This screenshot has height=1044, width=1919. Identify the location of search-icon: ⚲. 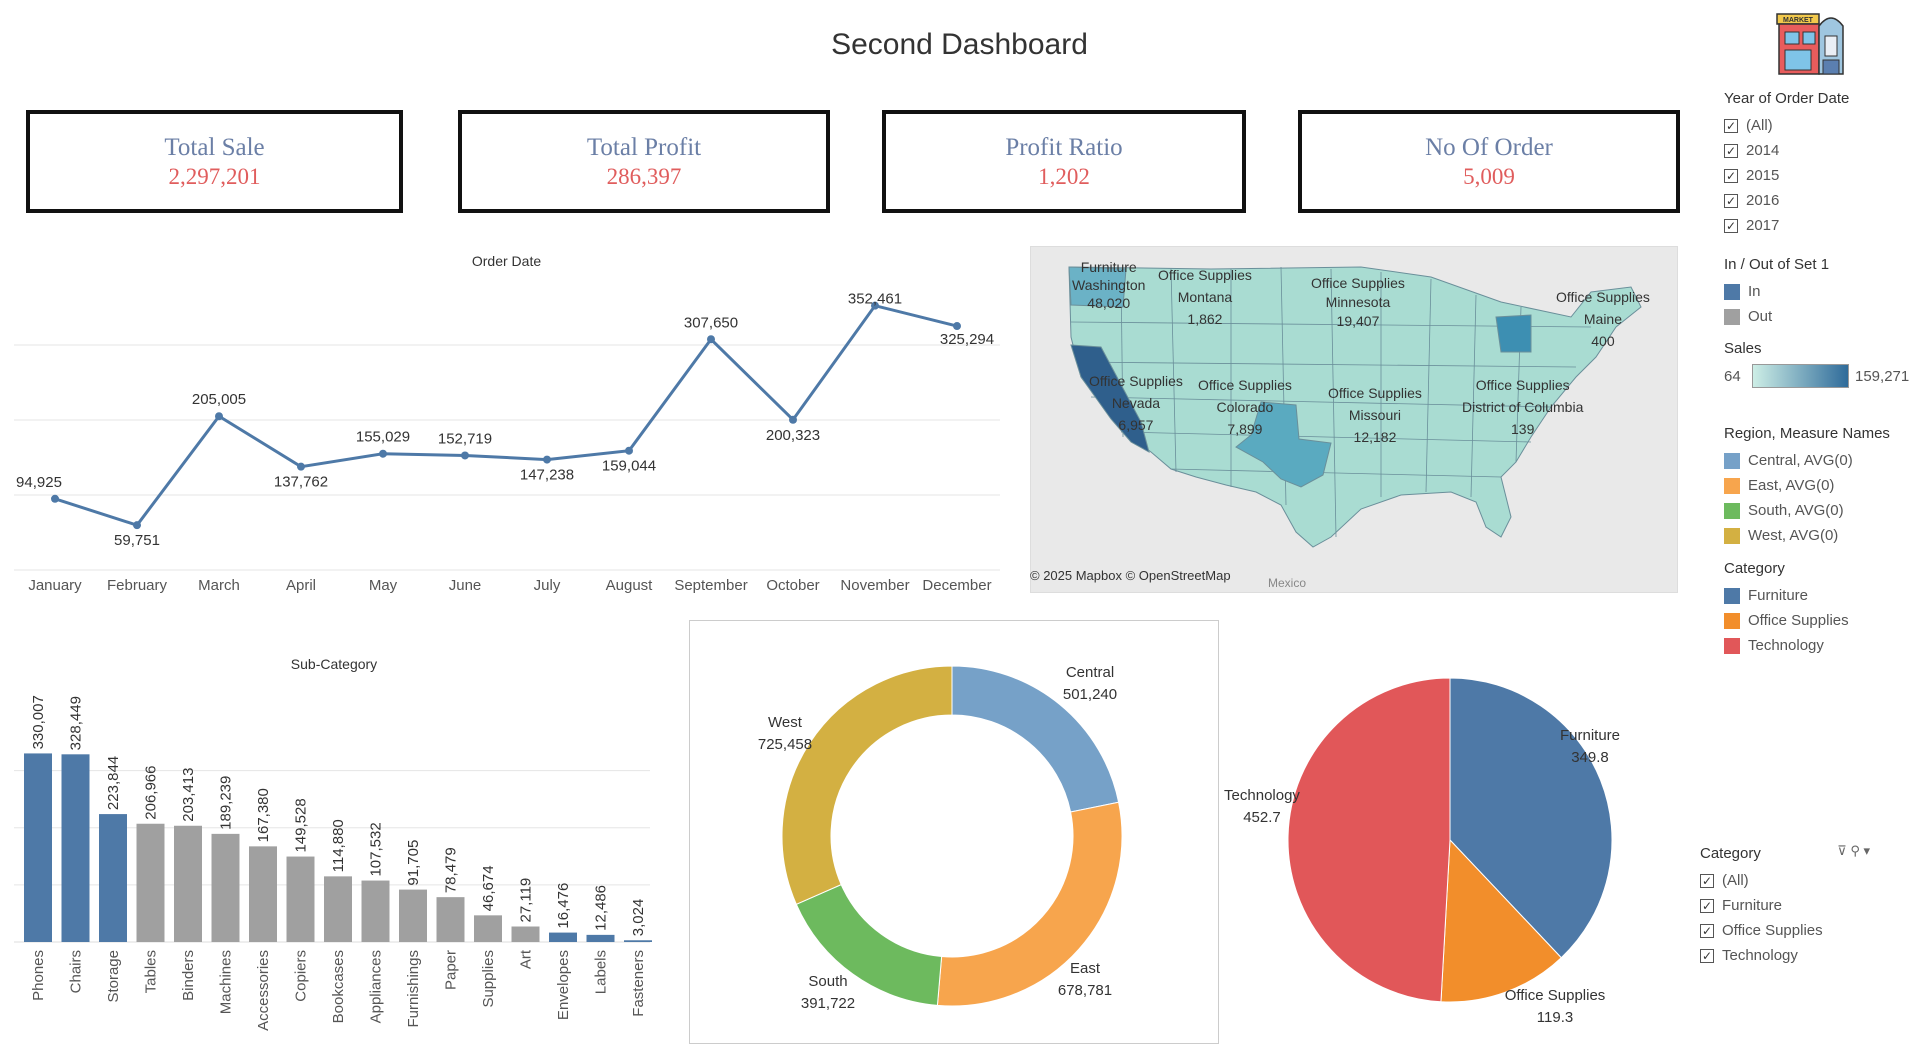
(1855, 850).